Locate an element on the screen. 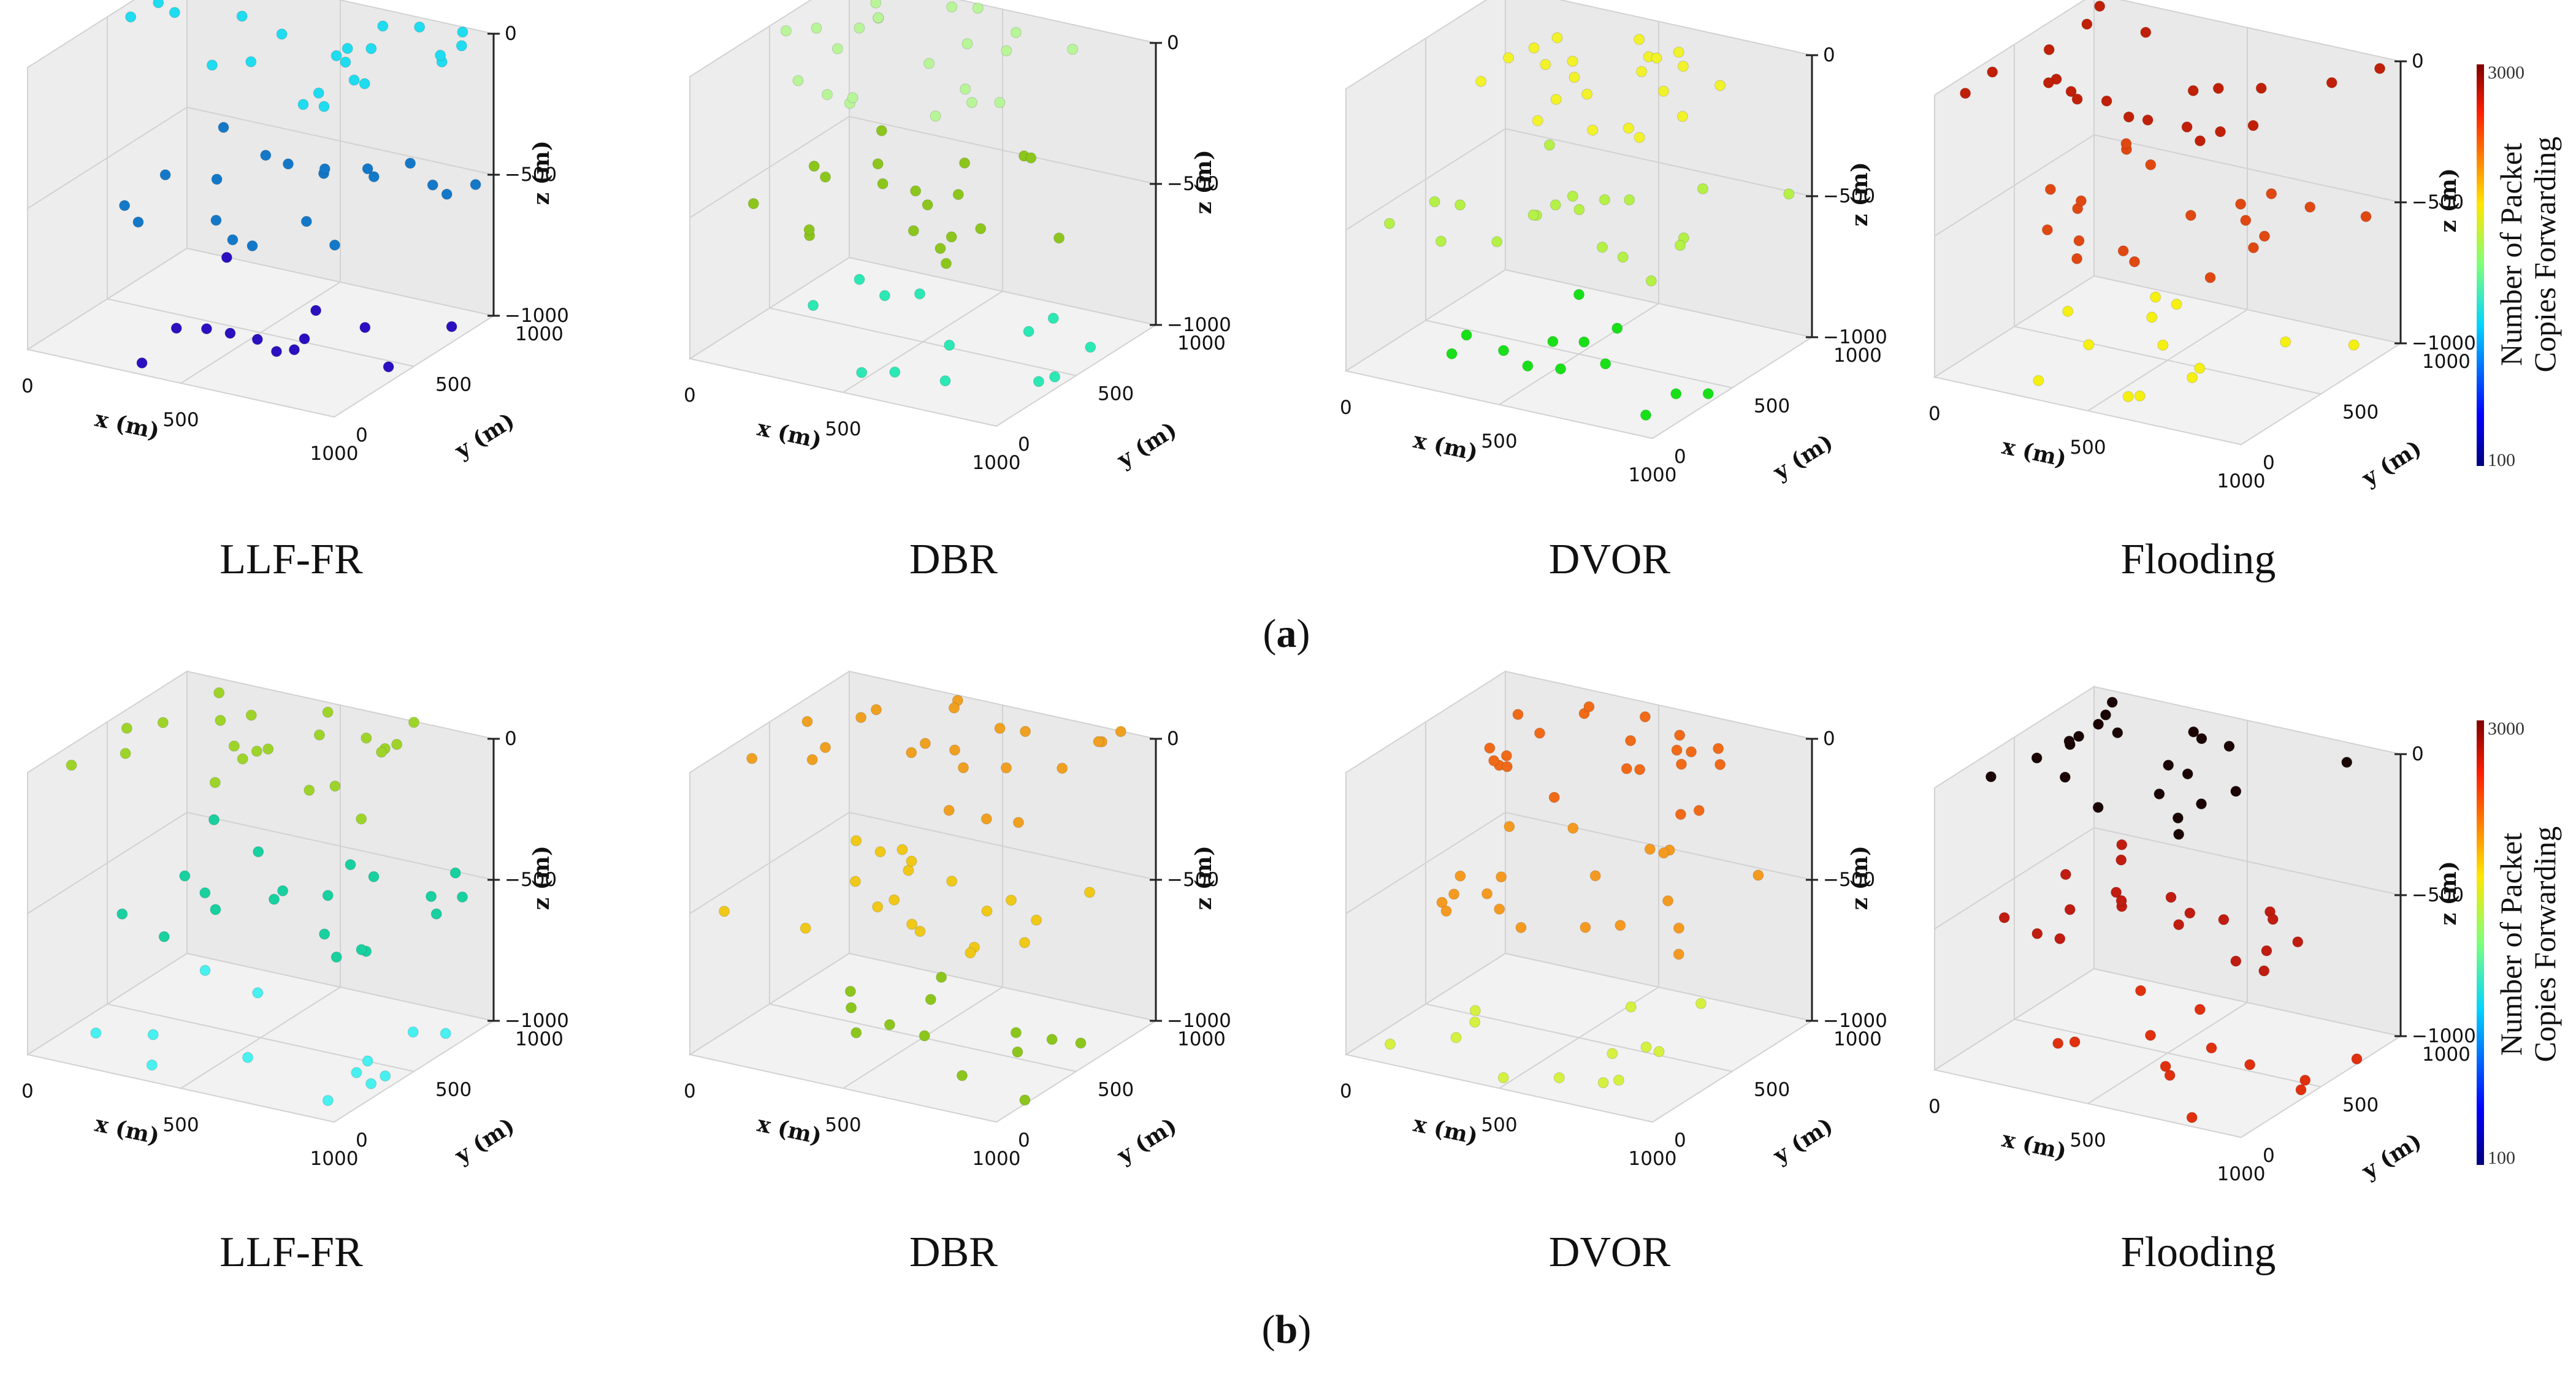 Image resolution: width=2576 pixels, height=1374 pixels. y-tick-label: 500 is located at coordinates (2360, 413).